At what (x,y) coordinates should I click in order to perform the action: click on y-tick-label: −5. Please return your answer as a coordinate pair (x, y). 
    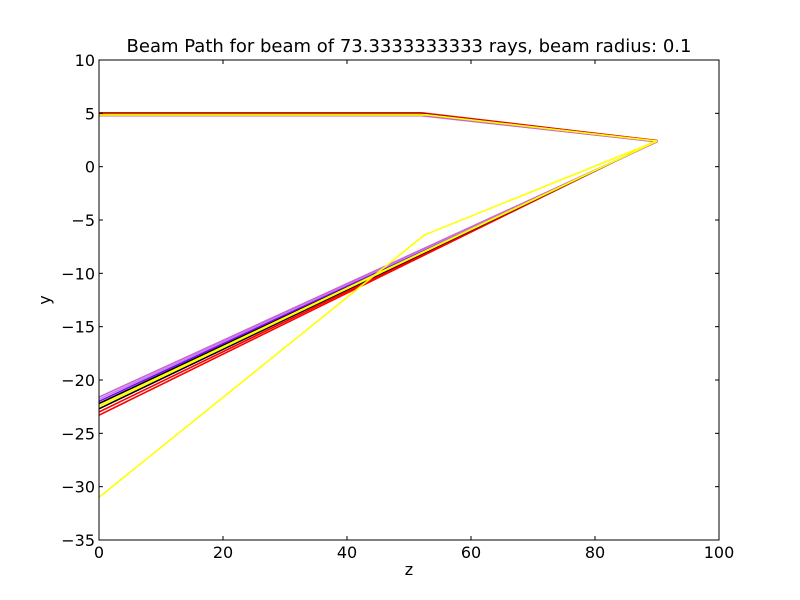
    Looking at the image, I should click on (83, 220).